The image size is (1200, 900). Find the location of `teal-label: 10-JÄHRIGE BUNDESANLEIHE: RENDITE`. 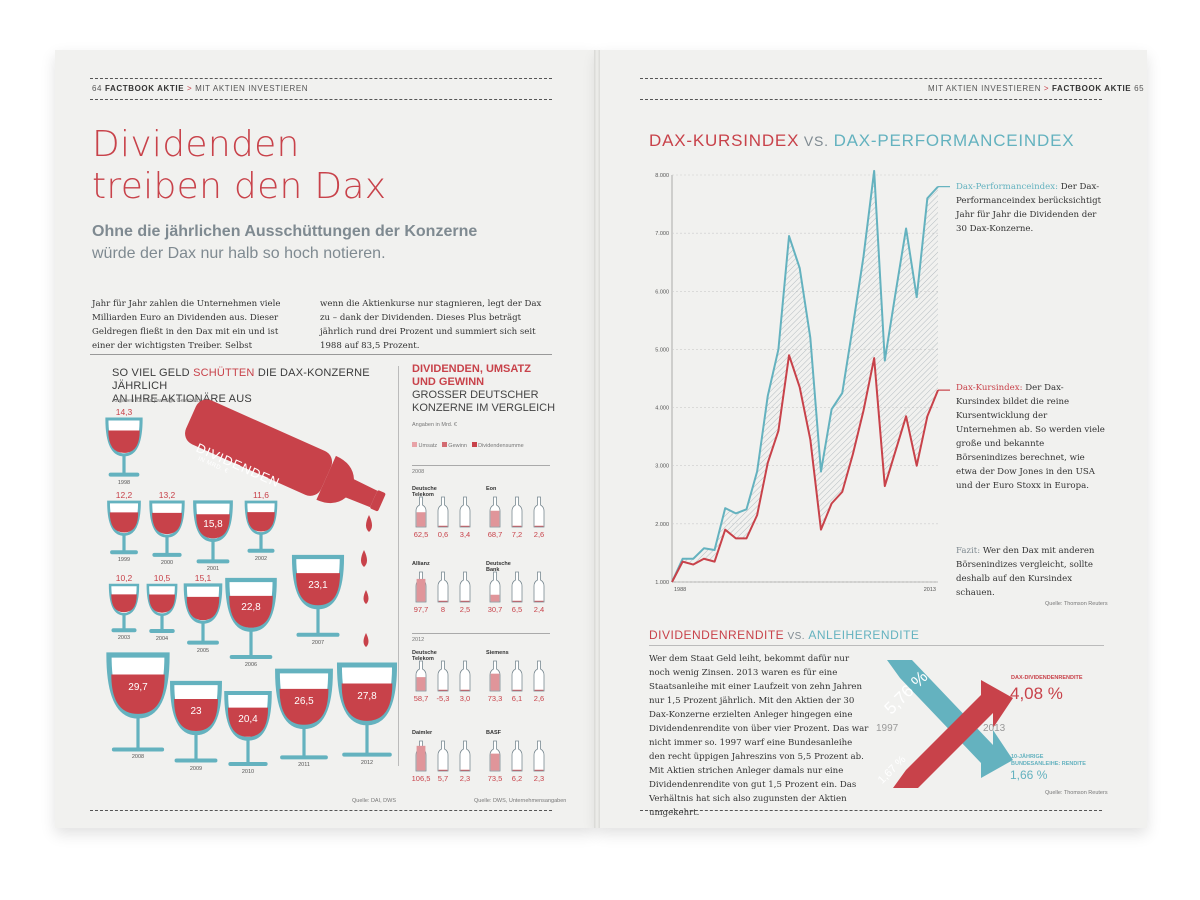

teal-label: 10-JÄHRIGE BUNDESANLEIHE: RENDITE is located at coordinates (1048, 760).